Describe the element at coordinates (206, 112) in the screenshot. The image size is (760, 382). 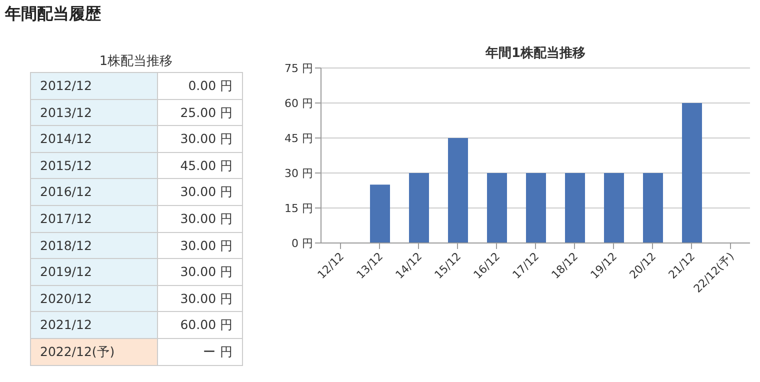
I see `text: 25.00 円` at that location.